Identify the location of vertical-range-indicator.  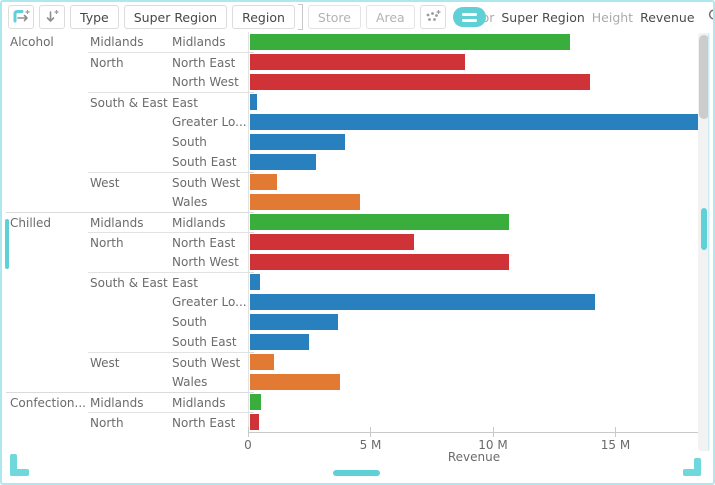
(704, 229).